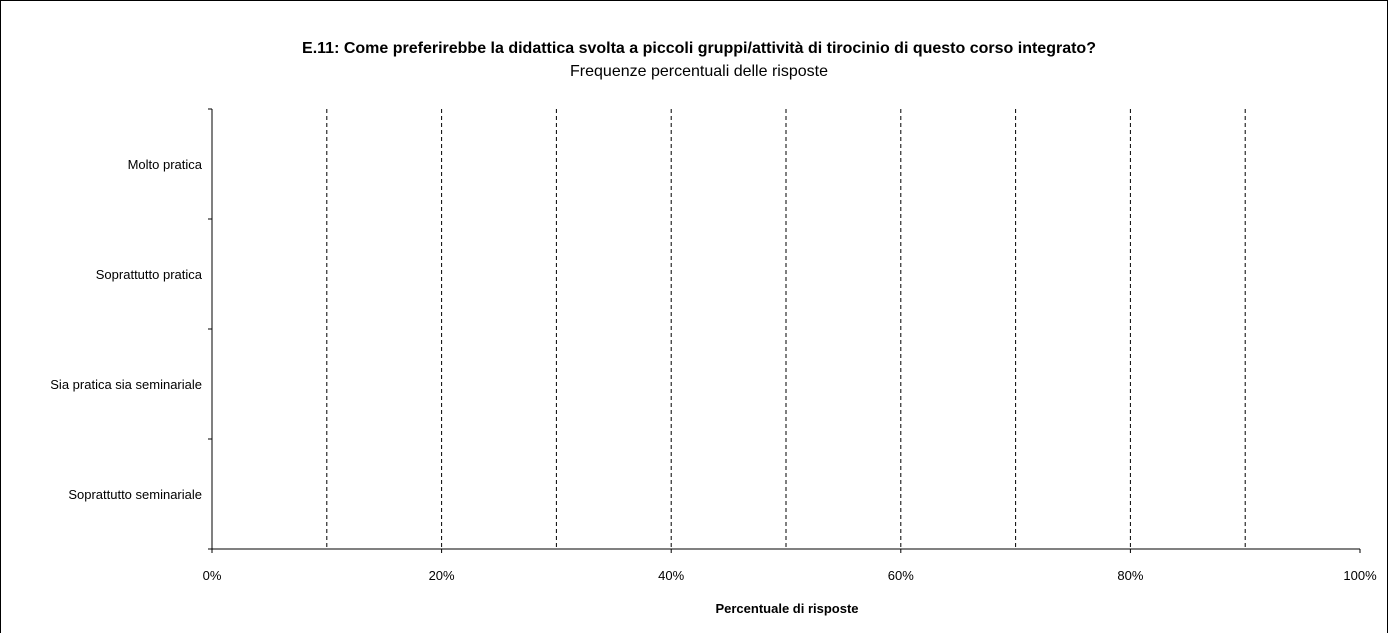 Image resolution: width=1388 pixels, height=634 pixels. I want to click on category-label: Soprattutto seminariale, so click(135, 494).